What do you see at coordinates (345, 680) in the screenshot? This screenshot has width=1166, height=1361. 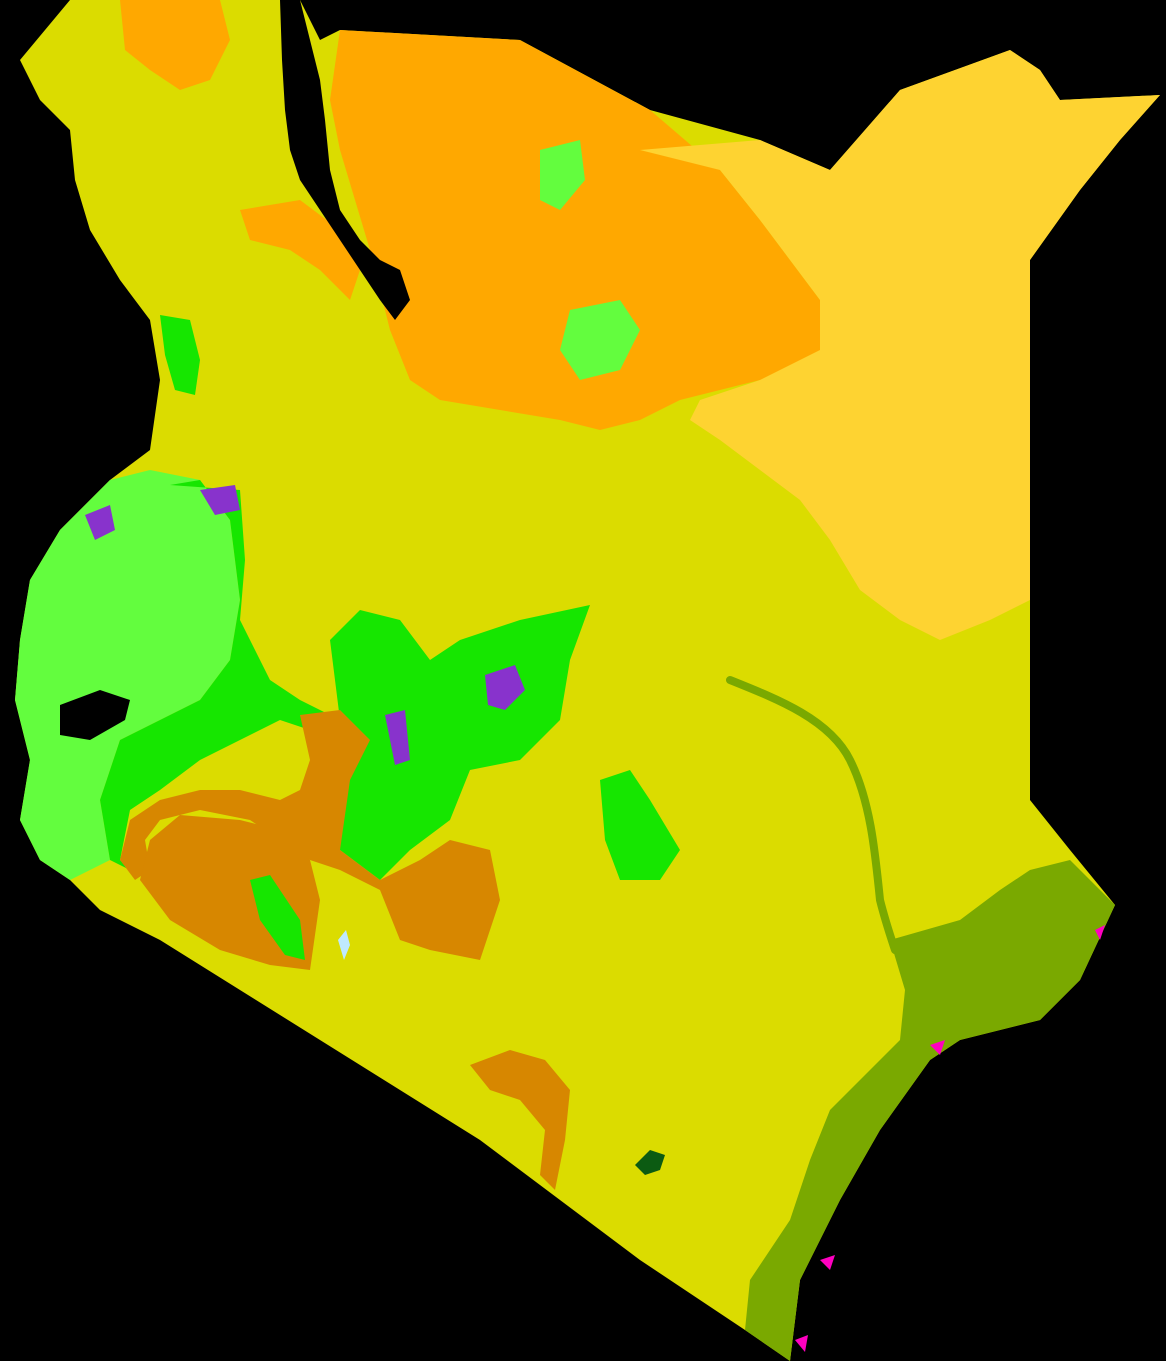 I see `region-highland-green-central` at bounding box center [345, 680].